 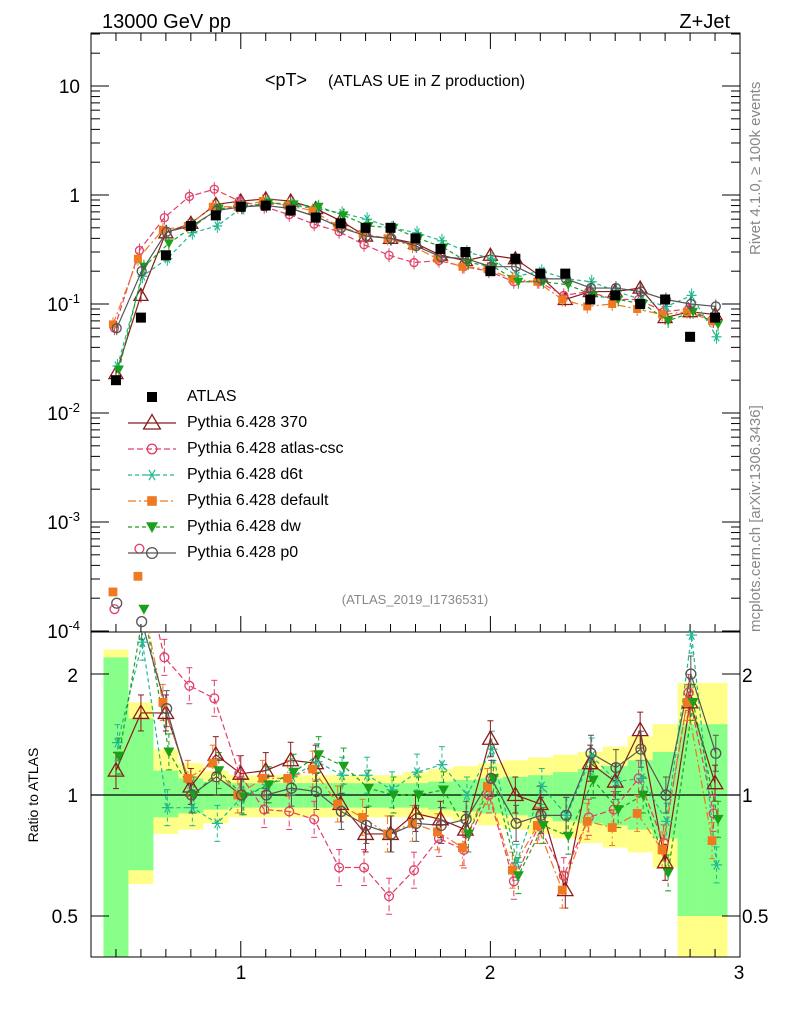 What do you see at coordinates (747, 796) in the screenshot?
I see `ratio-ytick-label-right: 1` at bounding box center [747, 796].